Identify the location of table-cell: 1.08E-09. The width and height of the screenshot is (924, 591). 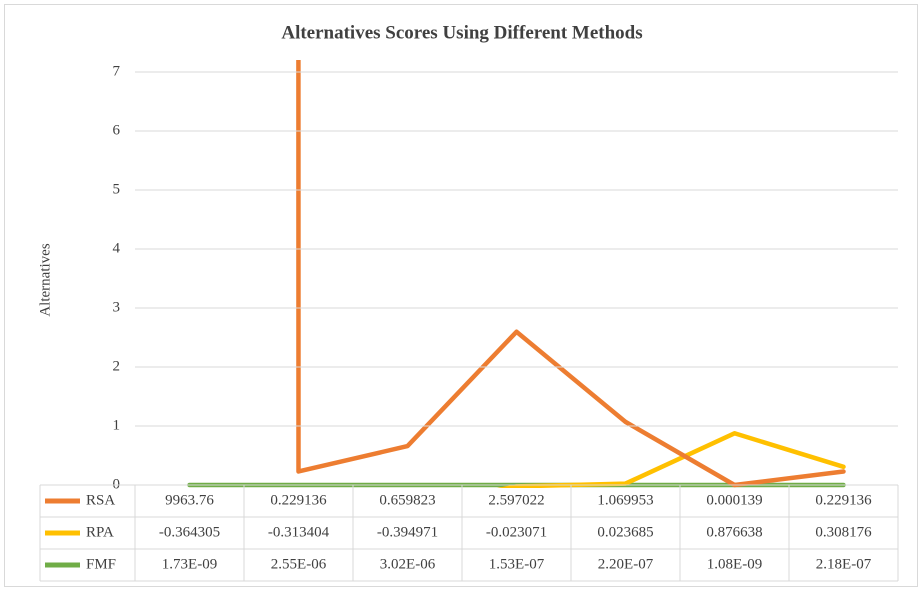
(734, 564).